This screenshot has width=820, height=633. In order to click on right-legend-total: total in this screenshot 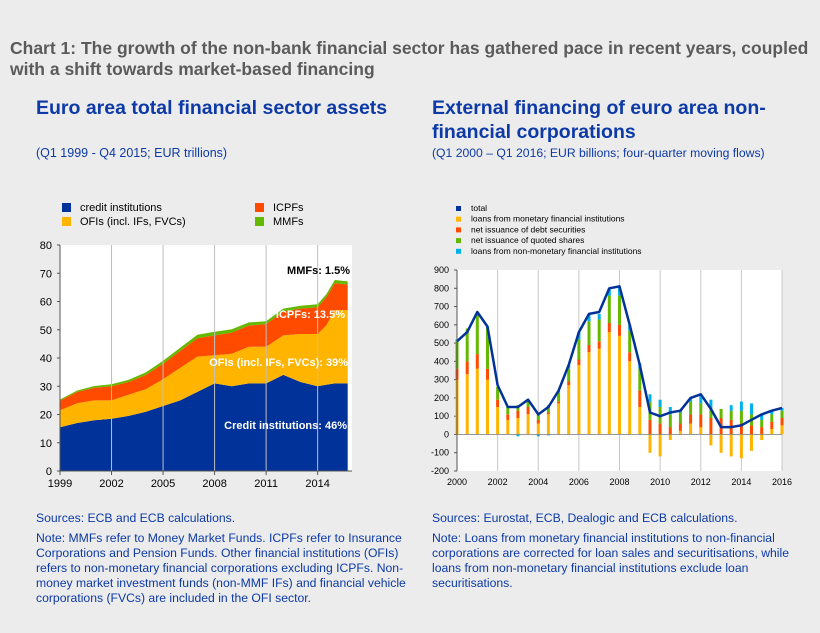, I will do `click(479, 208)`.